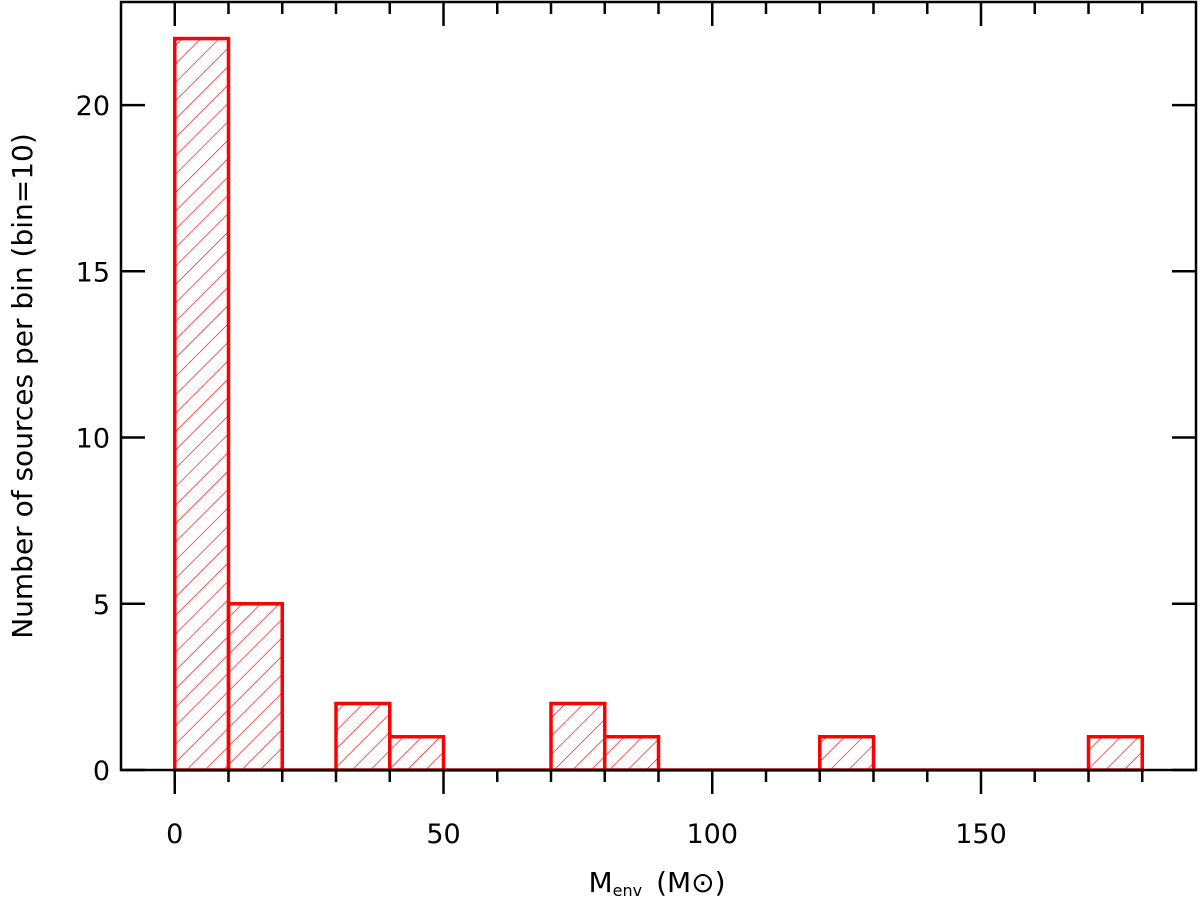 The width and height of the screenshot is (1200, 899). What do you see at coordinates (101, 605) in the screenshot?
I see `y-tick-label: 5` at bounding box center [101, 605].